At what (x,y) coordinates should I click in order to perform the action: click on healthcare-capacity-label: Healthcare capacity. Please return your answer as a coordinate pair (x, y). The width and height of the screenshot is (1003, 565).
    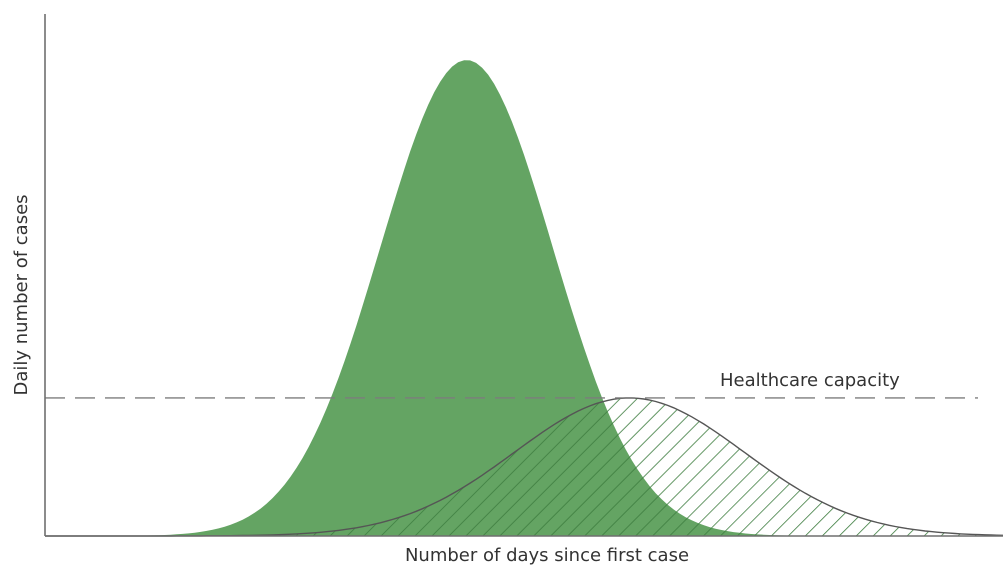
    Looking at the image, I should click on (810, 380).